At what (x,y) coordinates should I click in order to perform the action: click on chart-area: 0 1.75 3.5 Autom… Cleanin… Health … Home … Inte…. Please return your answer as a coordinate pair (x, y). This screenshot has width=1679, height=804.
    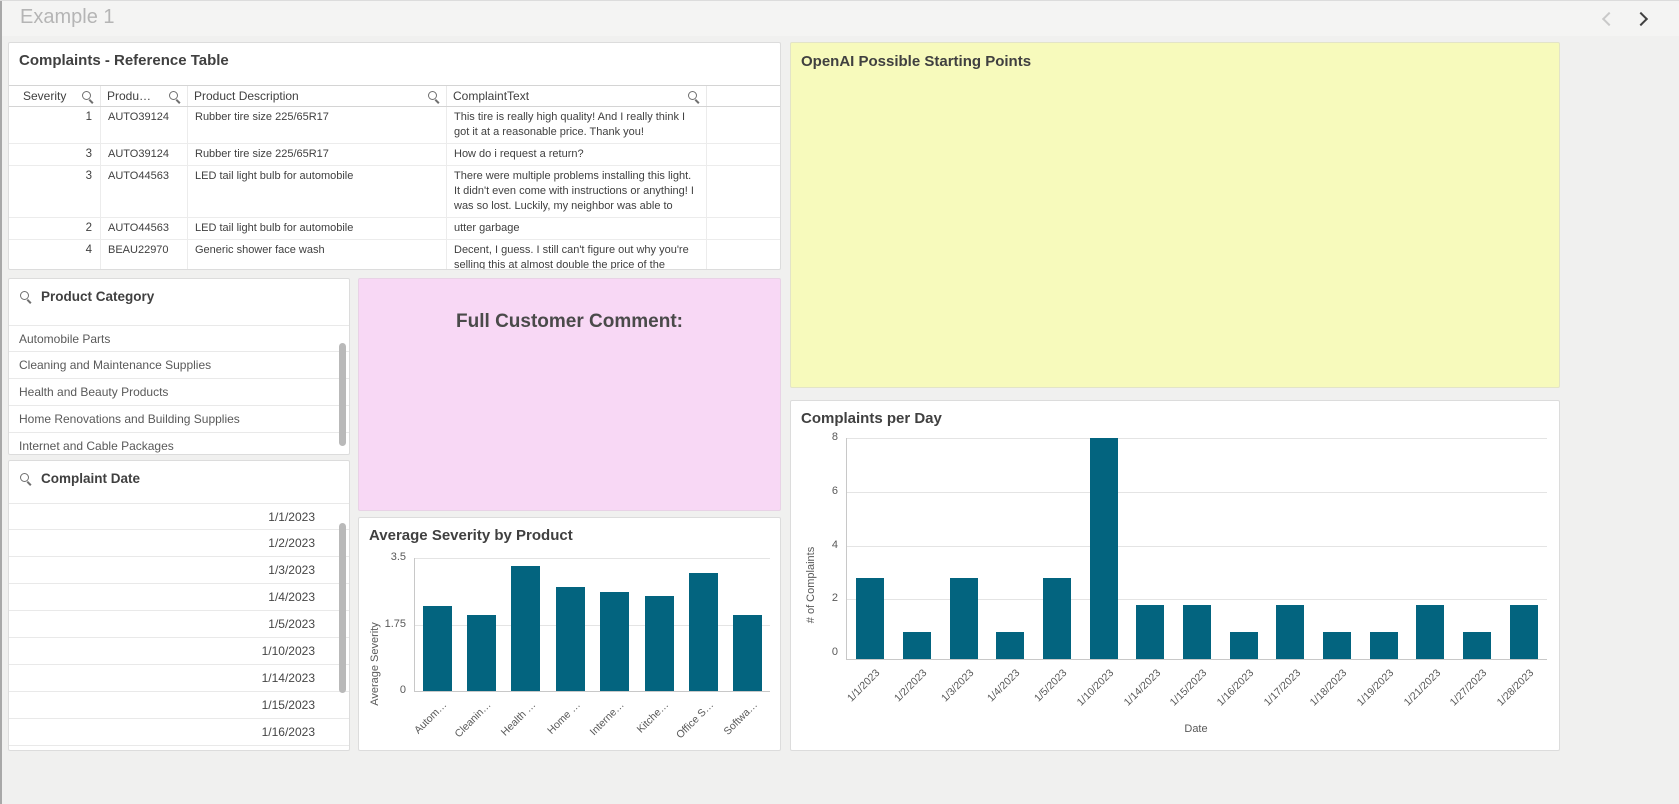
    Looking at the image, I should click on (569, 634).